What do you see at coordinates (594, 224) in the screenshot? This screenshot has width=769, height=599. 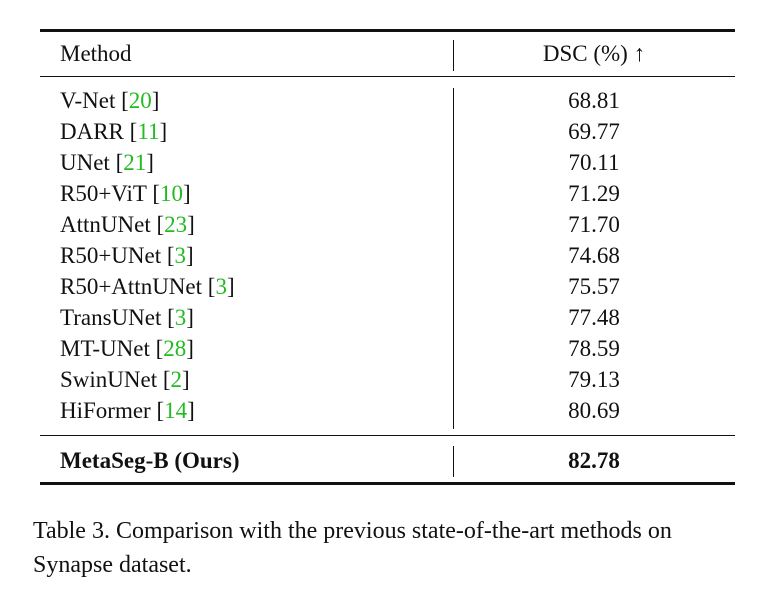 I see `dsc-cell: 71.70` at bounding box center [594, 224].